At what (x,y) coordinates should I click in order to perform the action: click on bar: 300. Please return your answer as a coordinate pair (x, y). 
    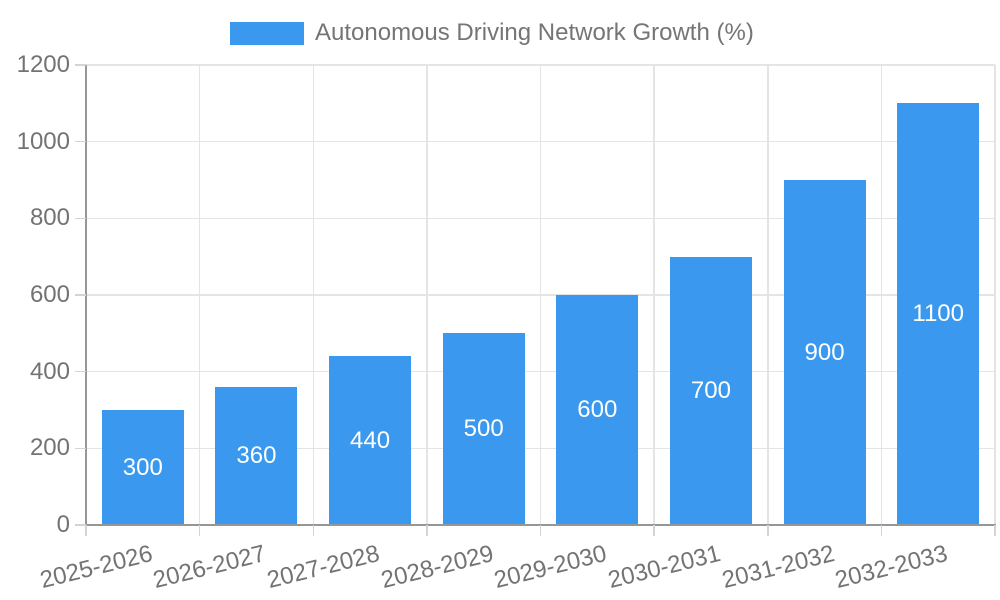
    Looking at the image, I should click on (142, 467).